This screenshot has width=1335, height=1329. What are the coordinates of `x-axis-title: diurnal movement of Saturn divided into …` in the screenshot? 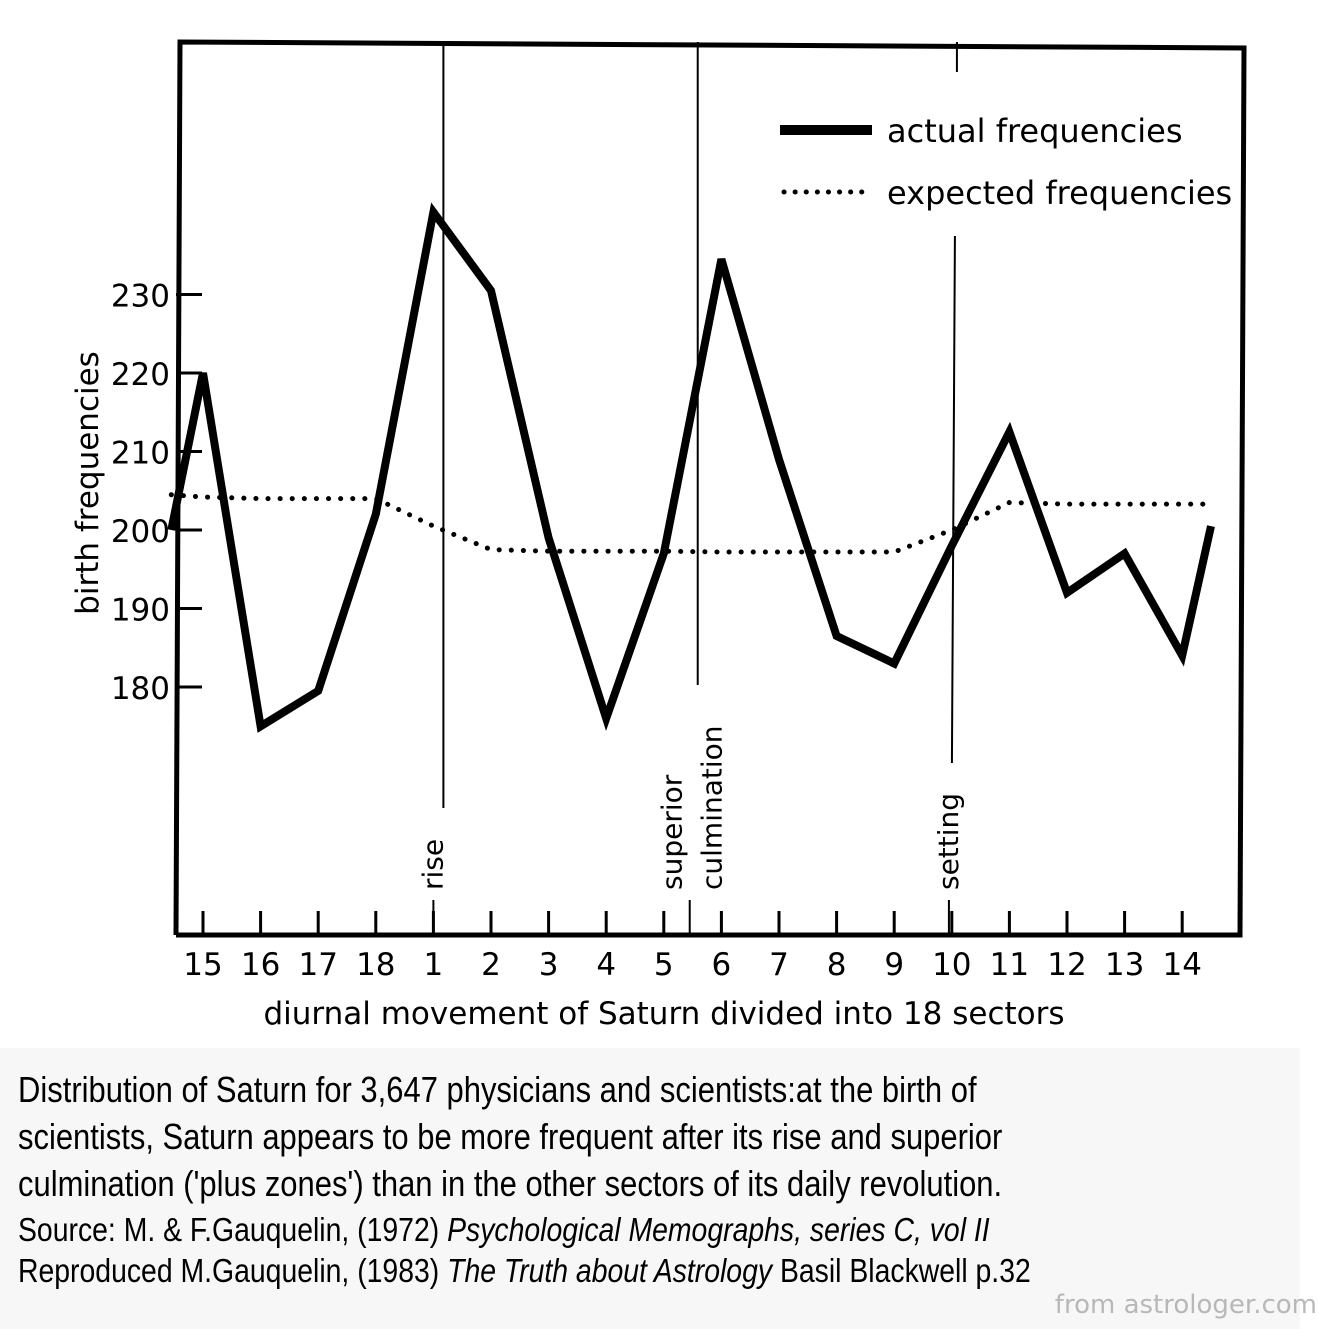 It's located at (663, 1014).